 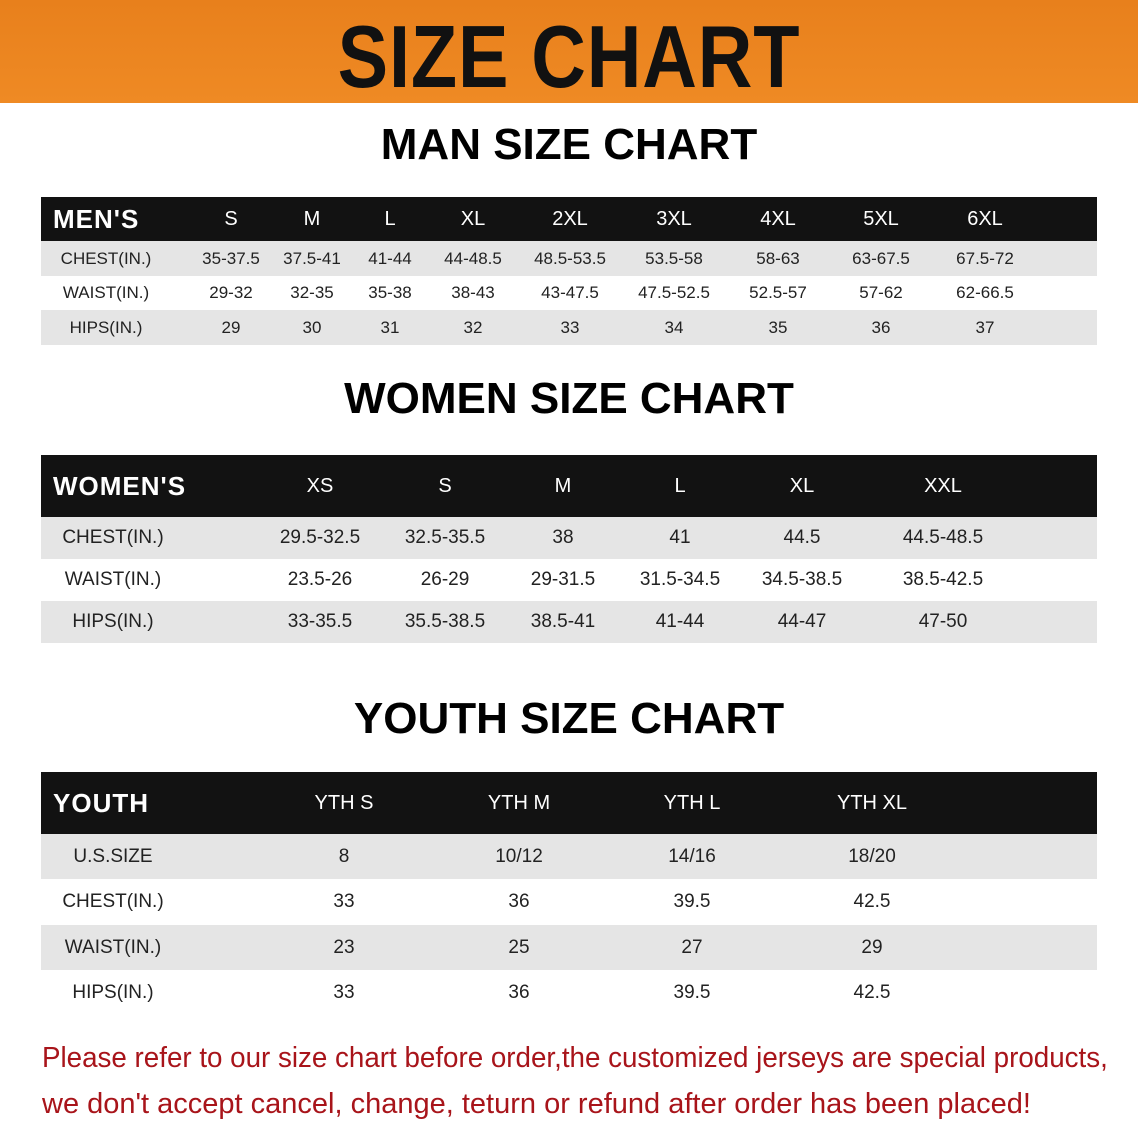 What do you see at coordinates (680, 621) in the screenshot?
I see `measurement-cell: 41-44` at bounding box center [680, 621].